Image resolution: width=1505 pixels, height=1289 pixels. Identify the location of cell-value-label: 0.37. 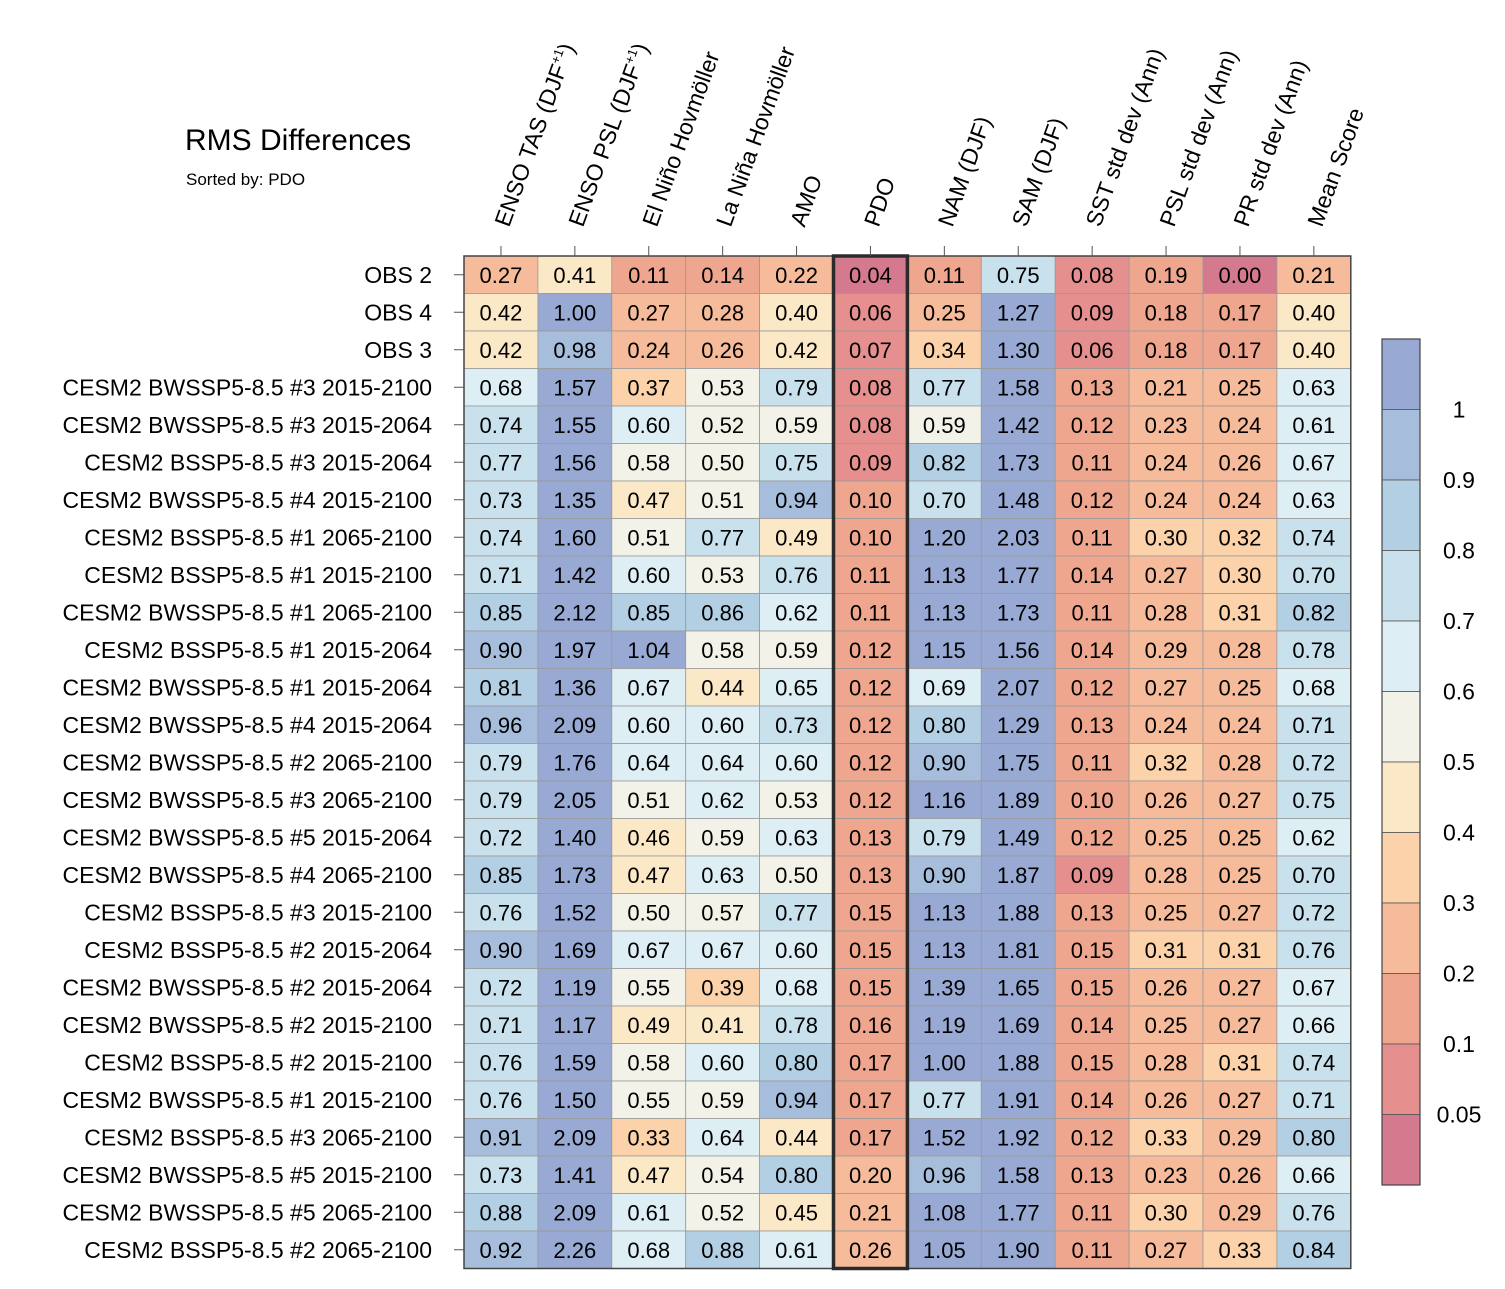
(648, 387).